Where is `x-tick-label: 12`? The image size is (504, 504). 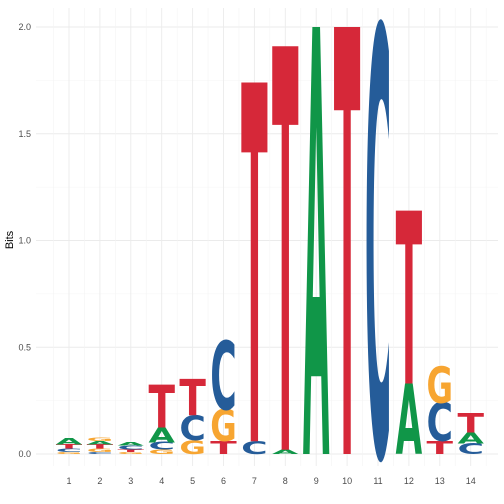 x-tick-label: 12 is located at coordinates (409, 481).